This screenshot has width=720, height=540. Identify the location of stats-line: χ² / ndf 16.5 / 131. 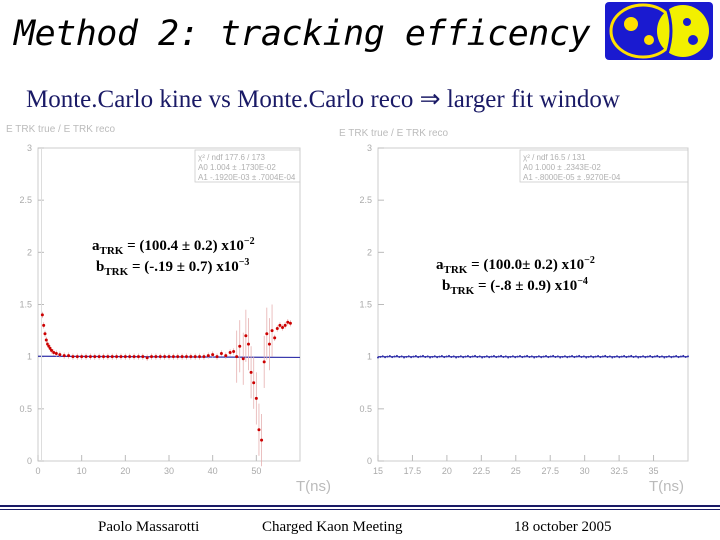
(554, 157).